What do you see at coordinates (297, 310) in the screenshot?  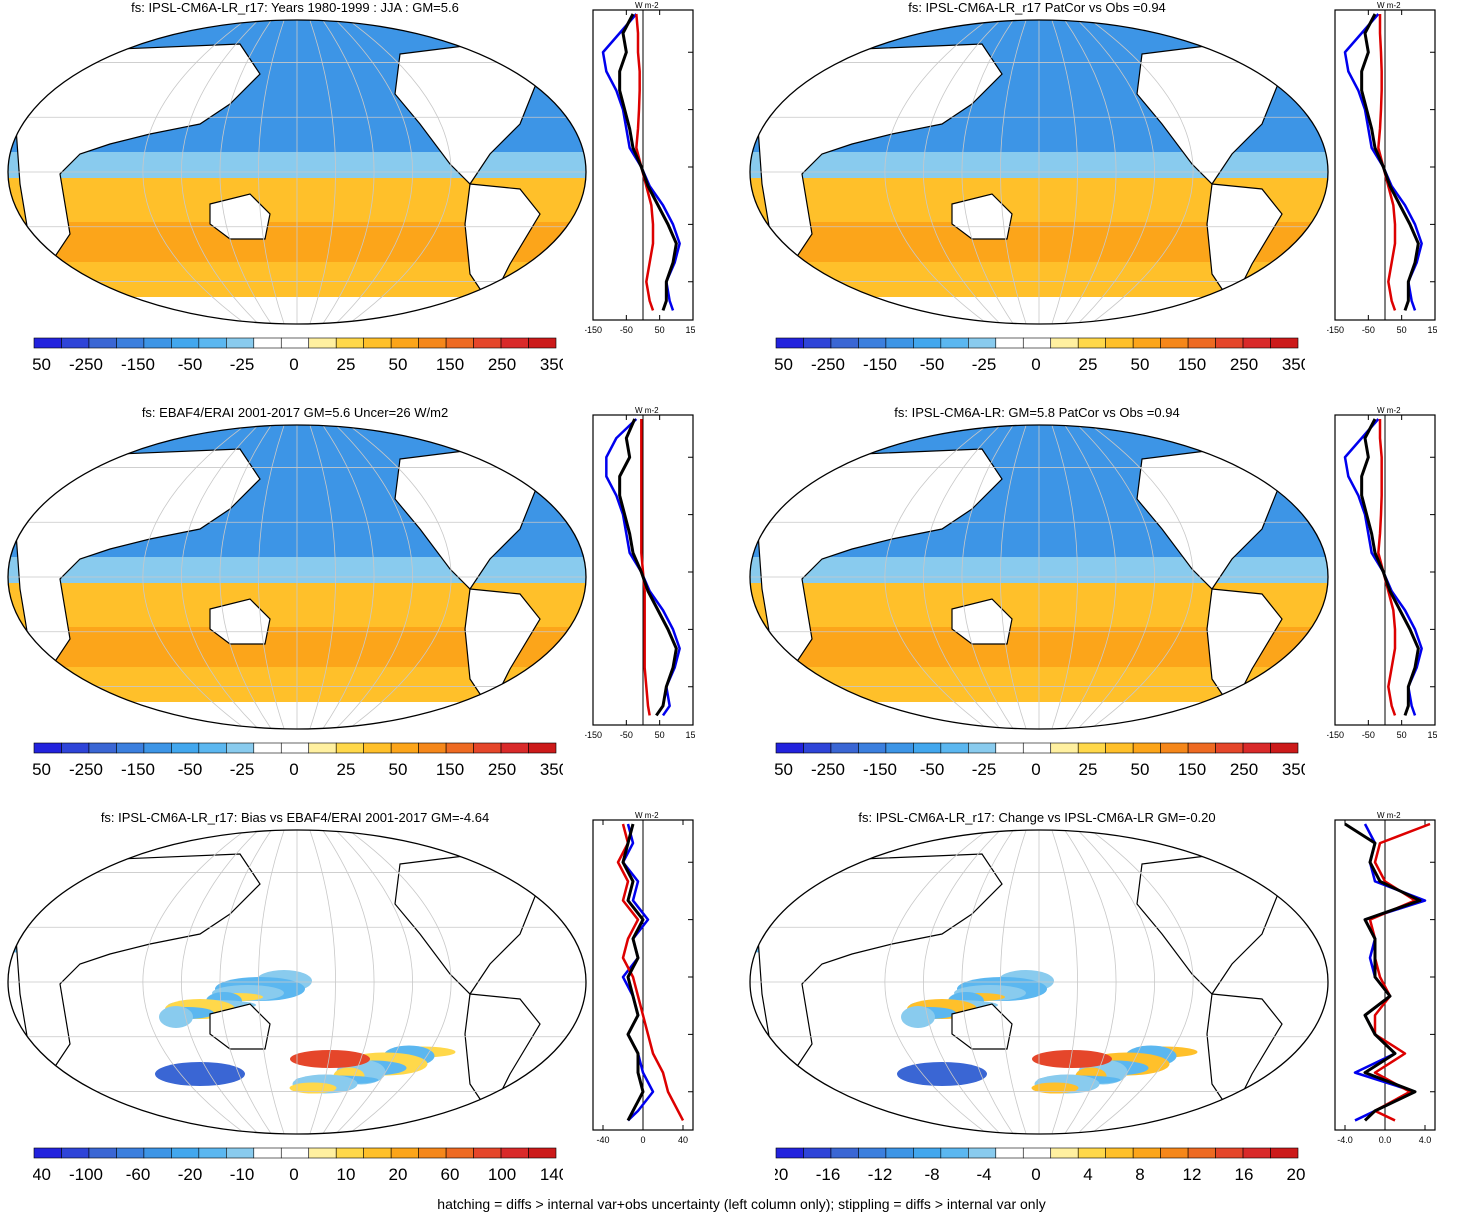 I see `antarctica` at bounding box center [297, 310].